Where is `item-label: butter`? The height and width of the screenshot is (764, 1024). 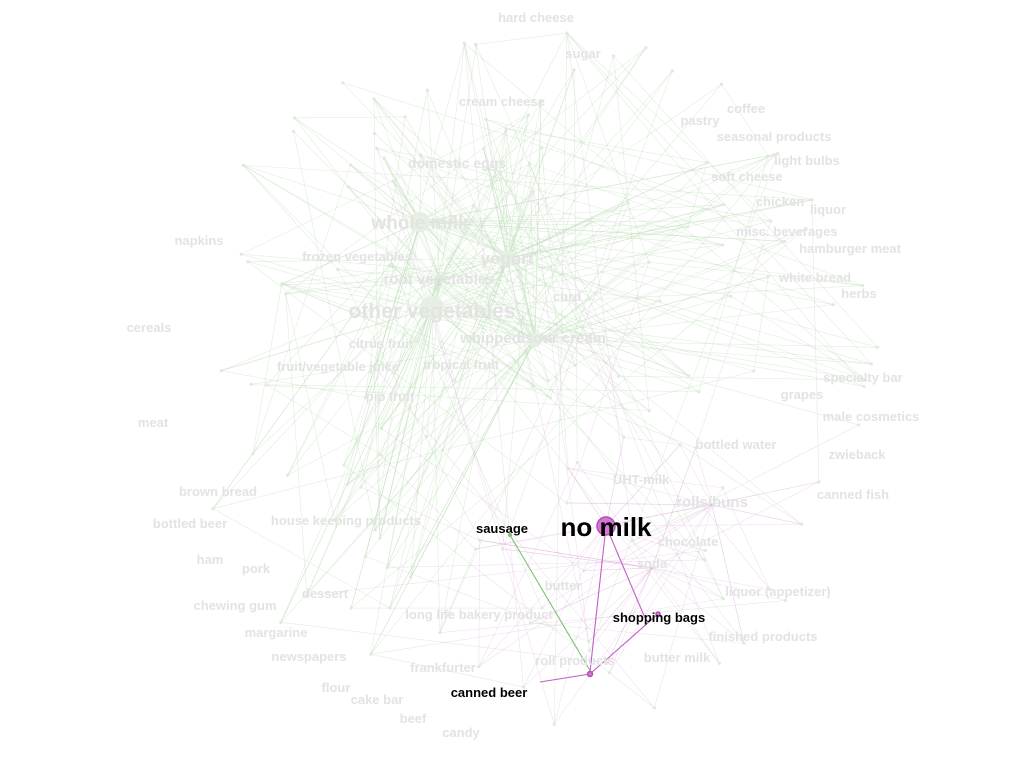
item-label: butter is located at coordinates (563, 585).